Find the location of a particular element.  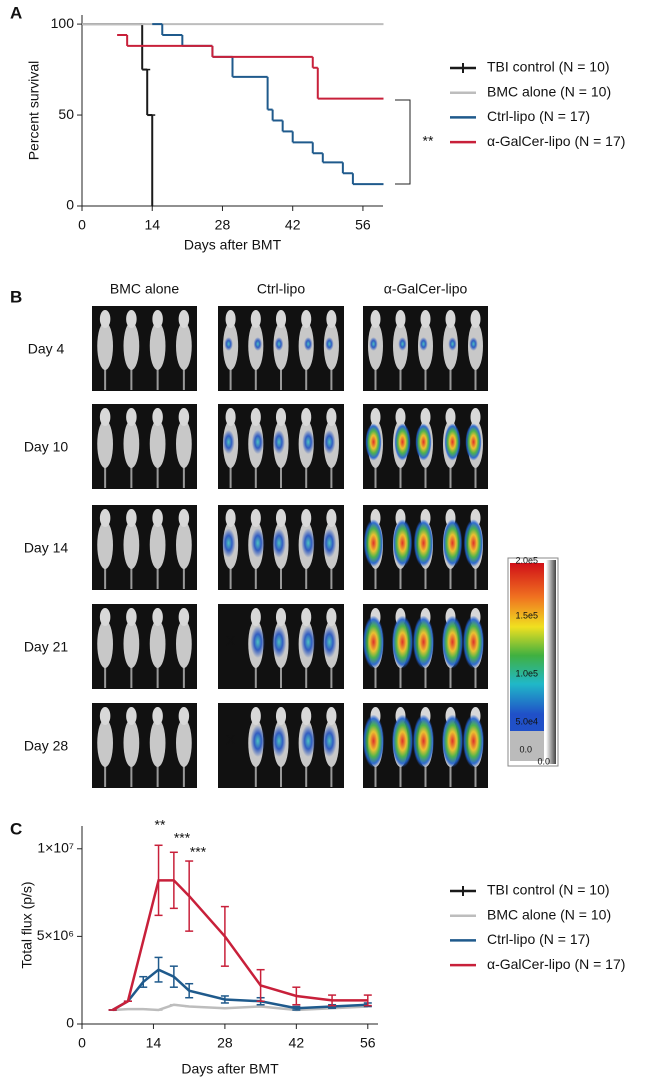

legend-label: BMC alone (N = 10) is located at coordinates (549, 914).